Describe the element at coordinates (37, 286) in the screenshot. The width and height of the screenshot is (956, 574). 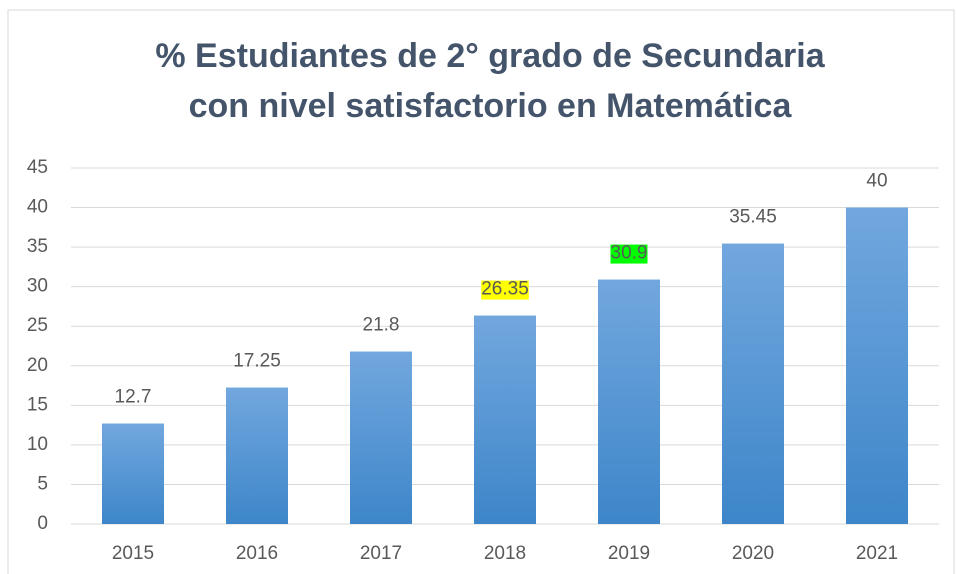
I see `y-tick-label: 30` at that location.